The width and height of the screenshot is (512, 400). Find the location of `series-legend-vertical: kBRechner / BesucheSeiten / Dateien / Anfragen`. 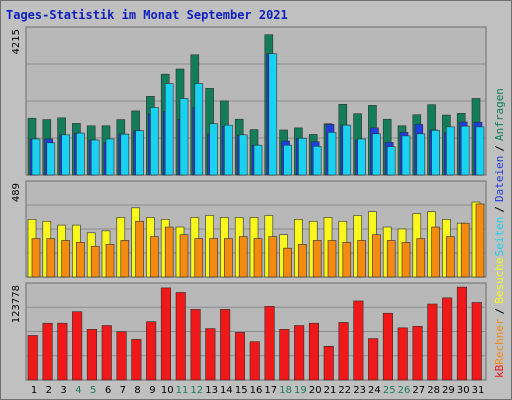

series-legend-vertical: kBRechner / BesucheSeiten / Dateien / Anfragen is located at coordinates (499, 233).